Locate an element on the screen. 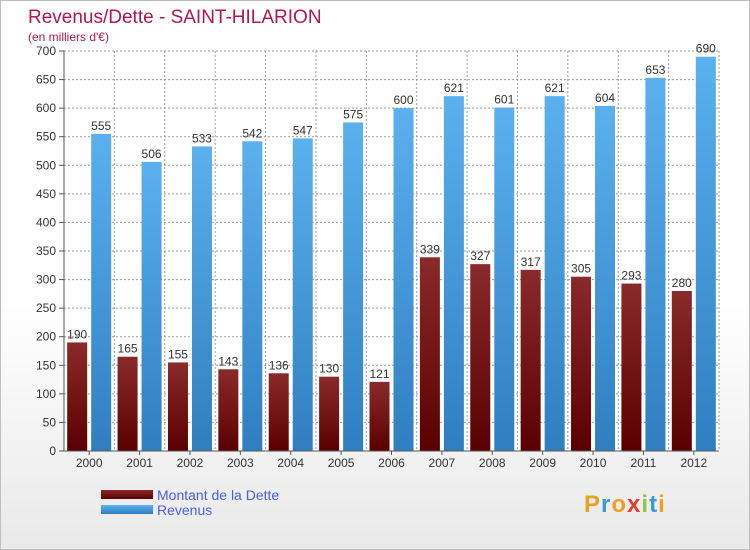 This screenshot has width=750, height=550. x-tick-label: 2002 is located at coordinates (190, 463).